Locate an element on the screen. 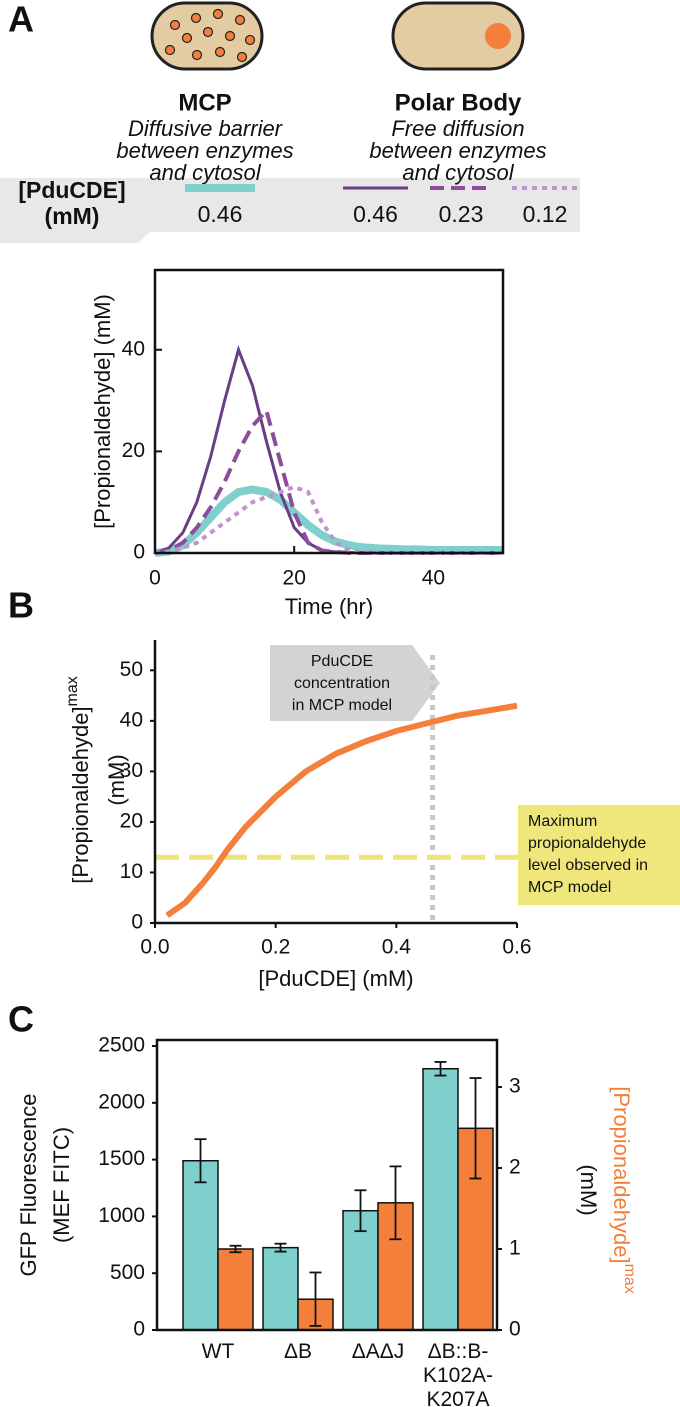 The height and width of the screenshot is (1407, 680). y-axis-label: [Propionaldehyde] (mM) is located at coordinates (102, 411).